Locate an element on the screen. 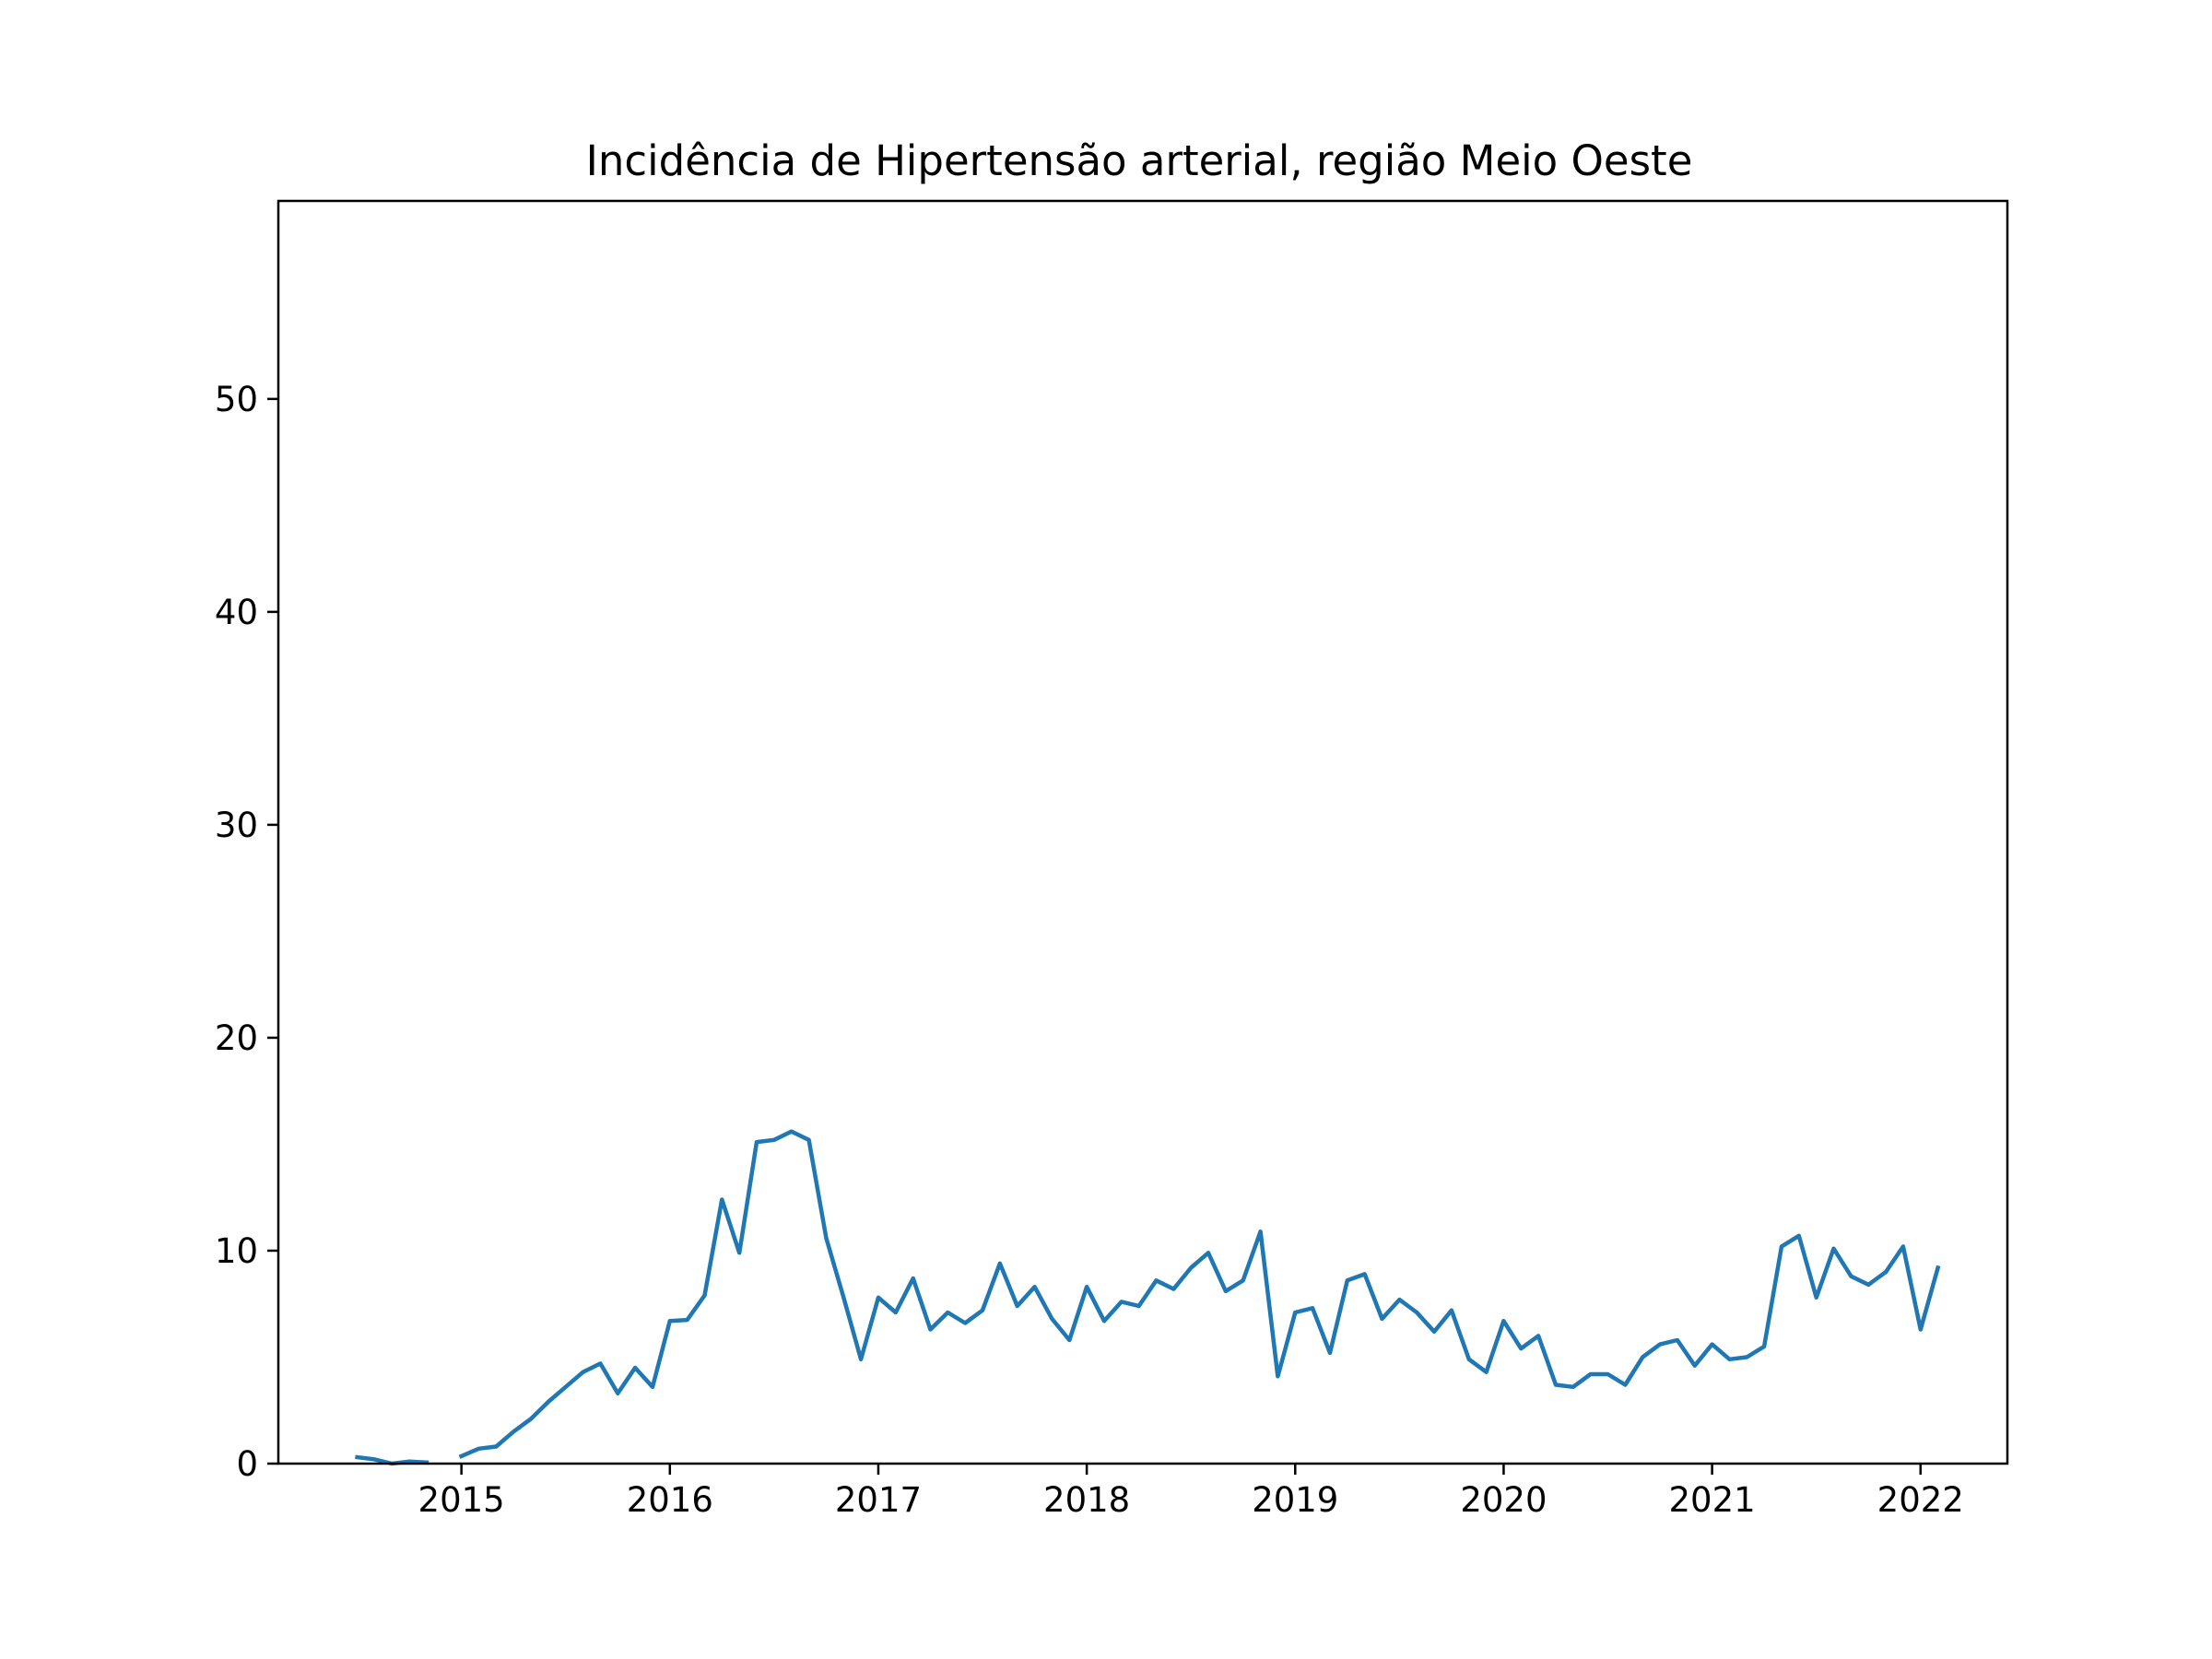 The image size is (2212, 1659). plot-area is located at coordinates (1148, 1297).